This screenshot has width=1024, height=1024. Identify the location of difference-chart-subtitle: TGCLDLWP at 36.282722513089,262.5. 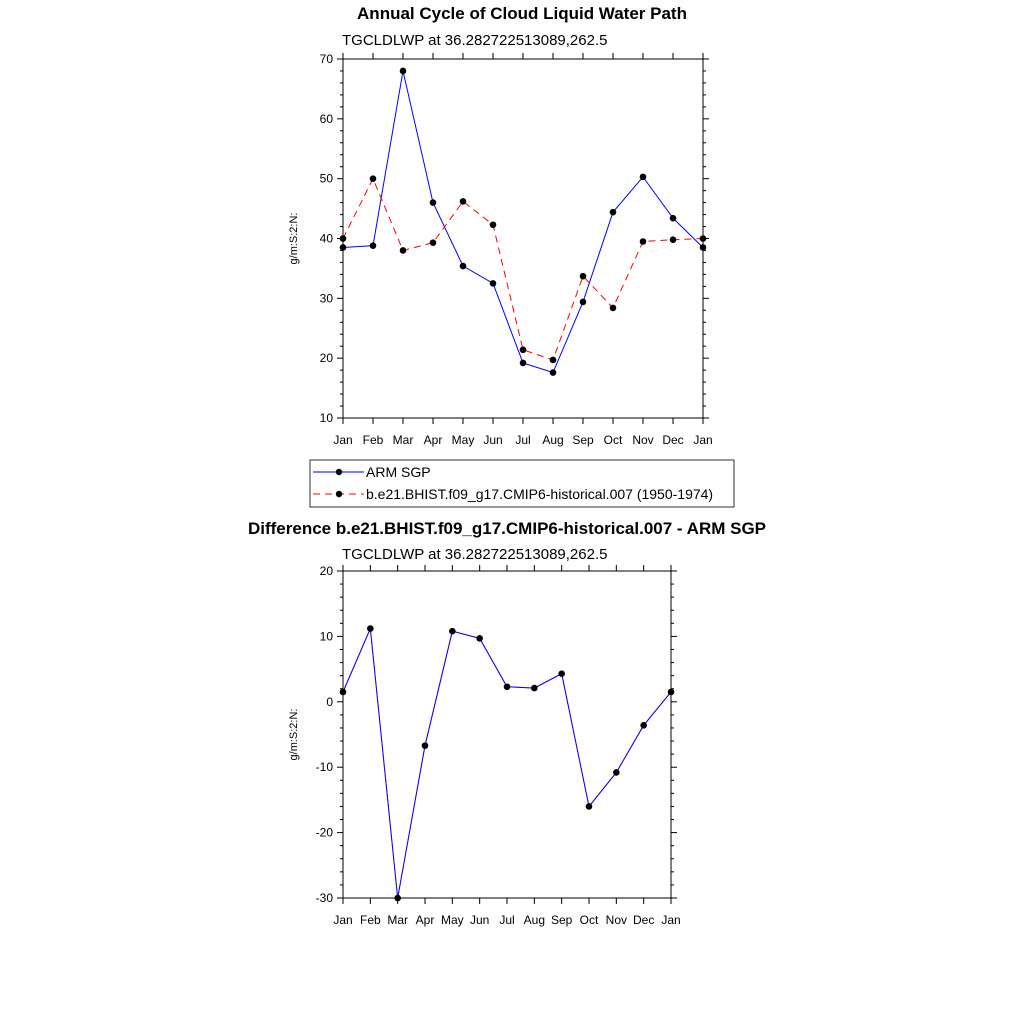
(474, 554).